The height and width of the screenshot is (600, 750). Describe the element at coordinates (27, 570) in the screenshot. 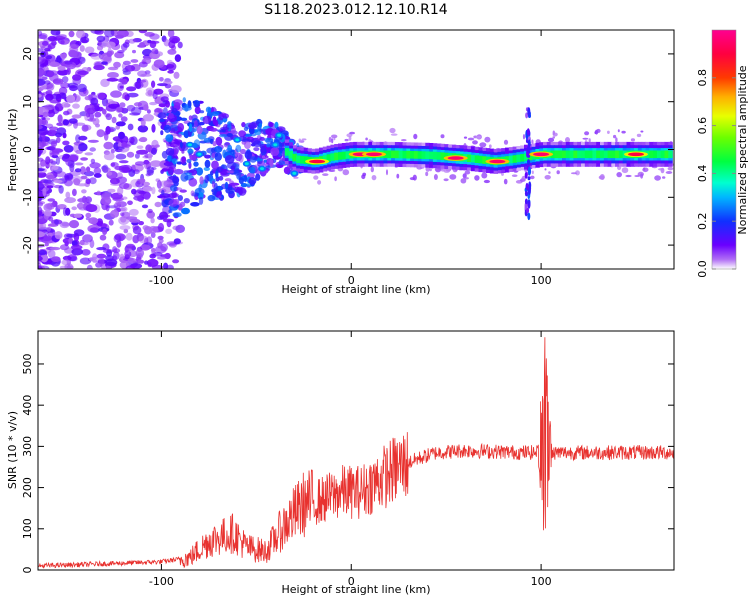

I see `snr-ytick-label: 0` at that location.